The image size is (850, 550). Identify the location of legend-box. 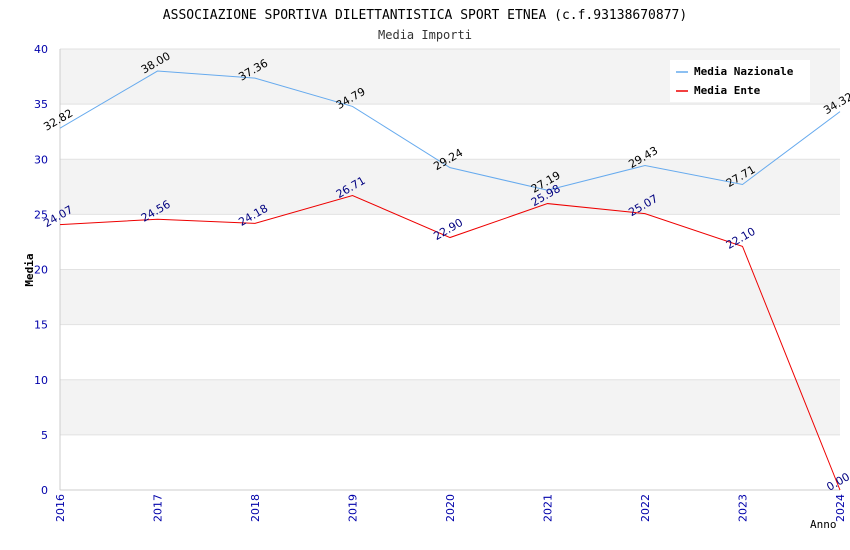
(740, 81).